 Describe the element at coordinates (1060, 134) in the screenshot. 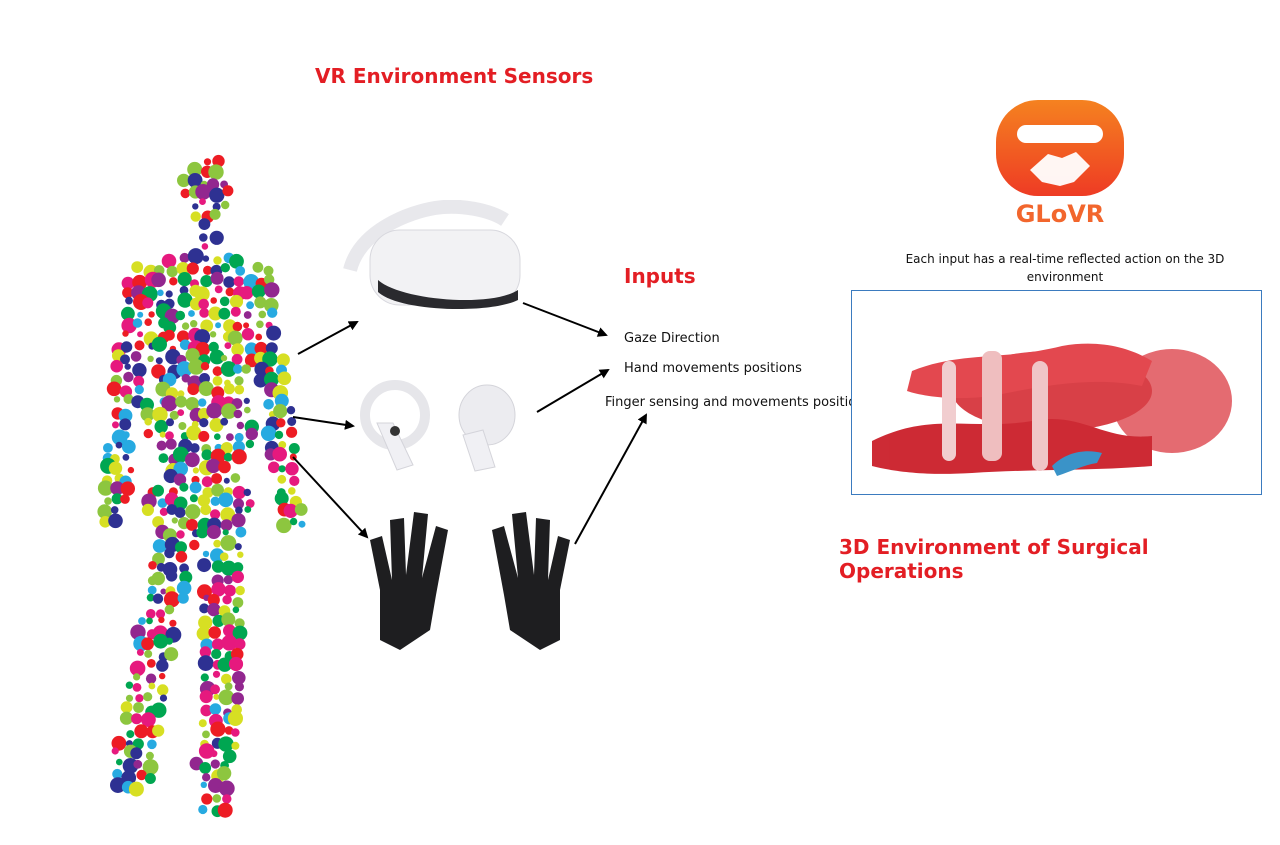

I see `headset-bridge` at that location.